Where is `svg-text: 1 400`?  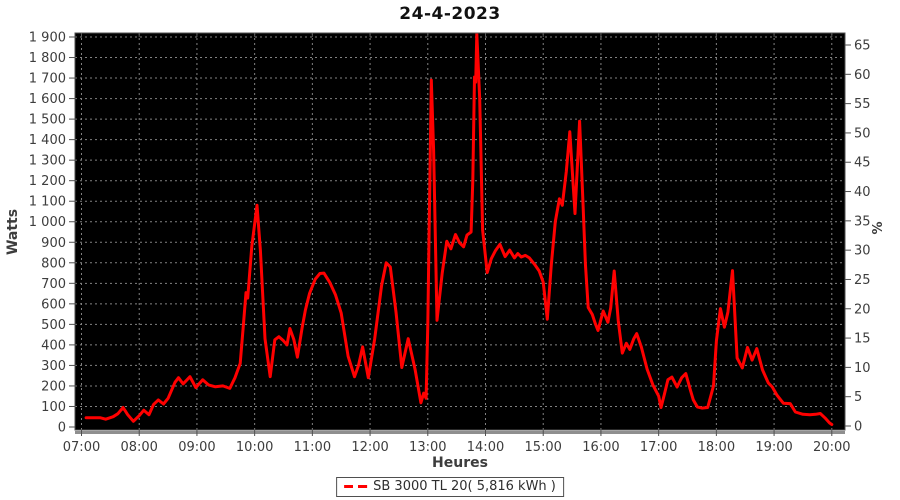 svg-text: 1 400 is located at coordinates (47, 140).